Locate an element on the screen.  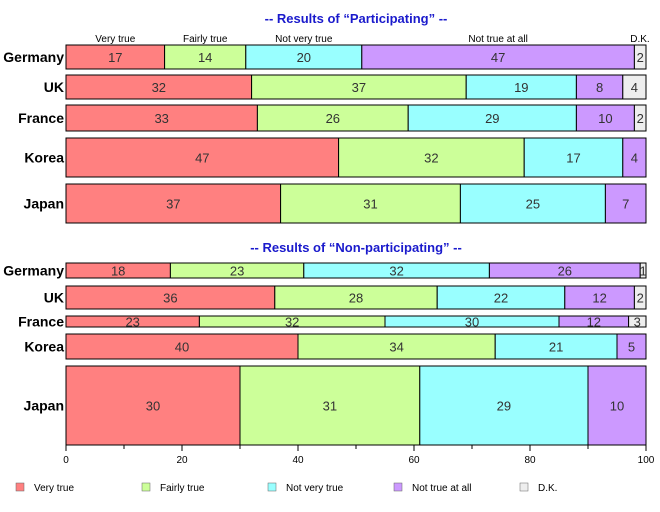
bar-row: France 33 26 29 10 2 is located at coordinates (332, 118).